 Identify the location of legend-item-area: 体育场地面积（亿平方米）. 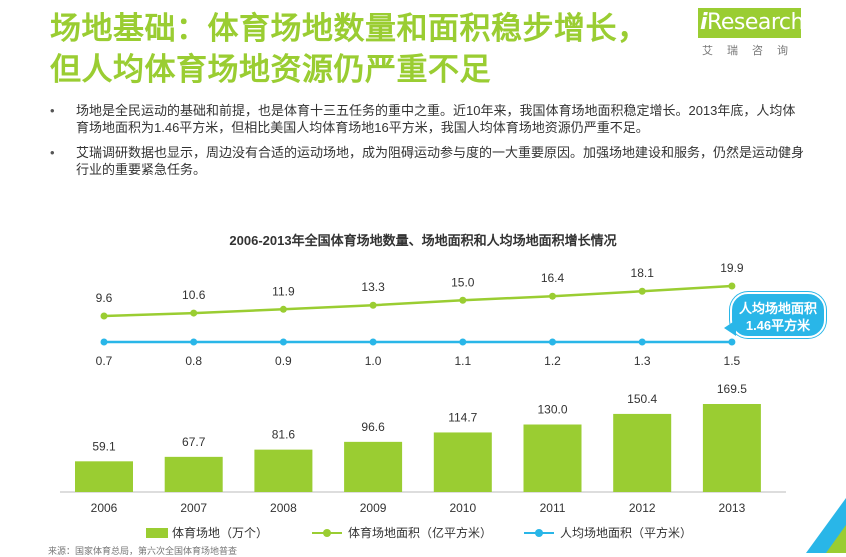
(402, 532).